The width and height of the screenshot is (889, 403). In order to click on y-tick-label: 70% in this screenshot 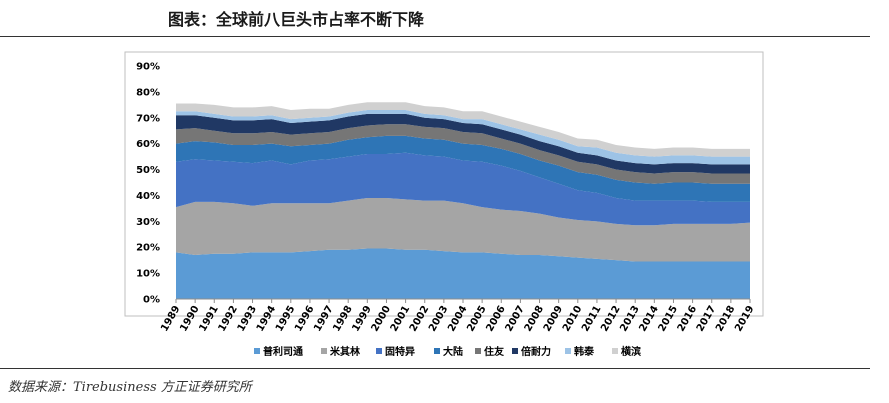, I will do `click(148, 118)`.